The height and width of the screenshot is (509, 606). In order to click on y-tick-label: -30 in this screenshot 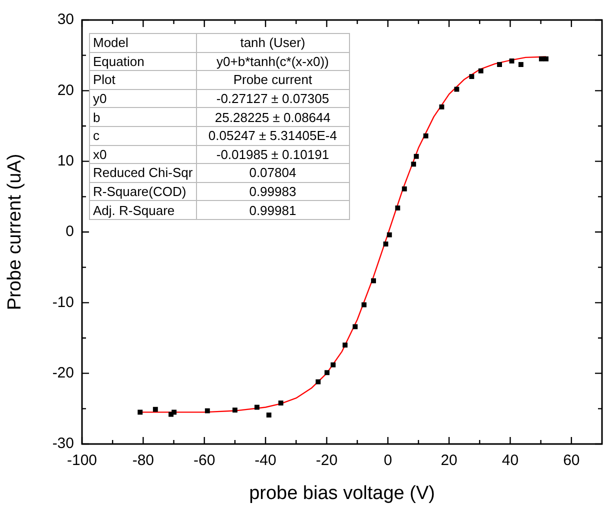, I will do `click(63, 443)`.